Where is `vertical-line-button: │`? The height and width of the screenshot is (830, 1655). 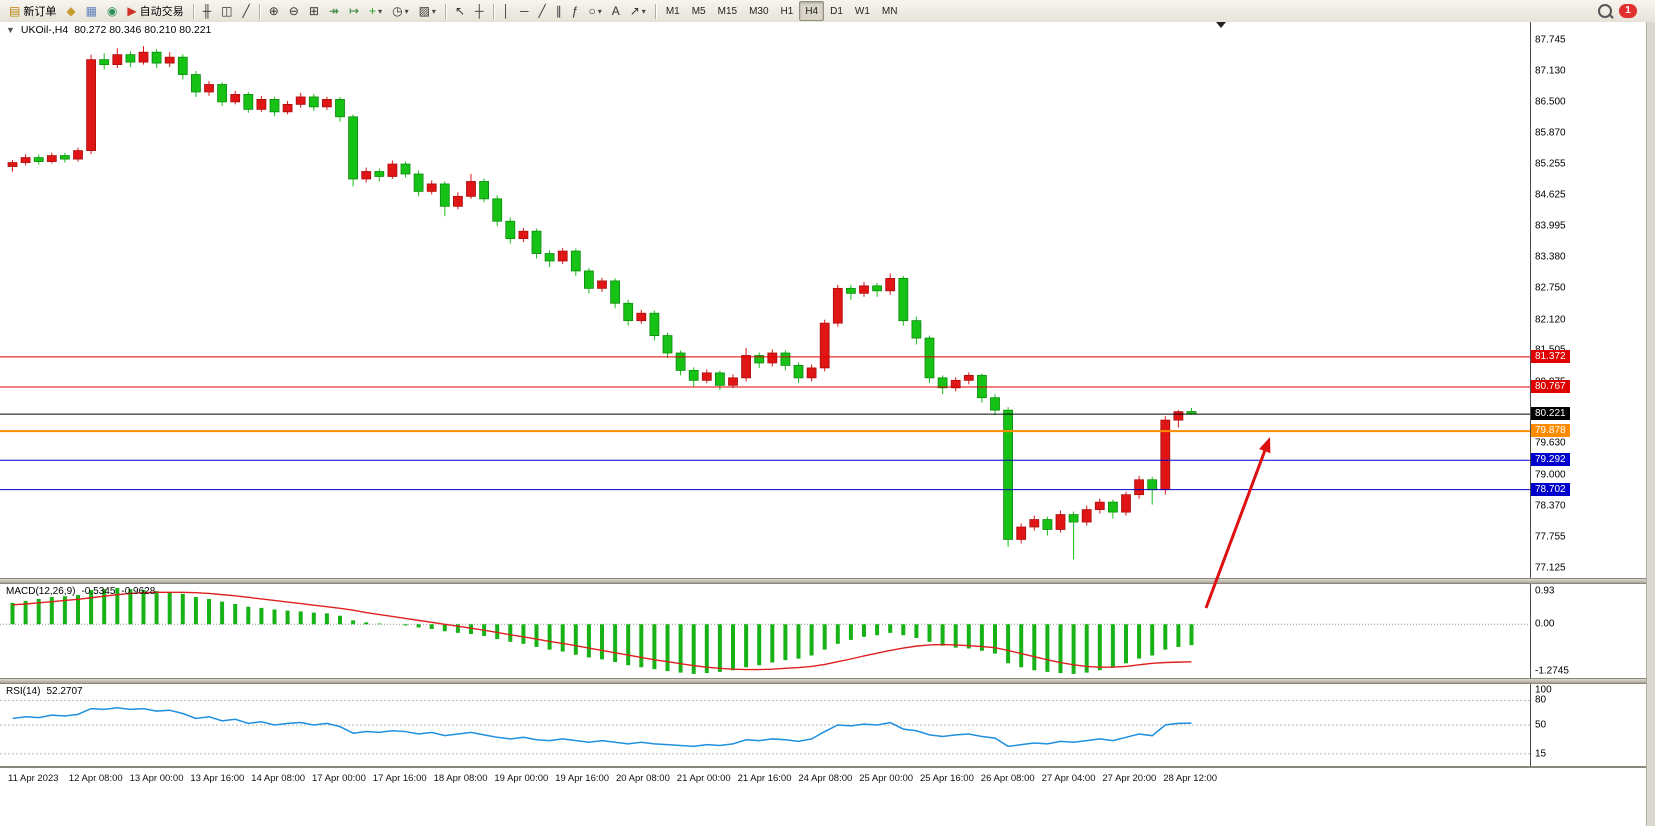 vertical-line-button: │ is located at coordinates (507, 11).